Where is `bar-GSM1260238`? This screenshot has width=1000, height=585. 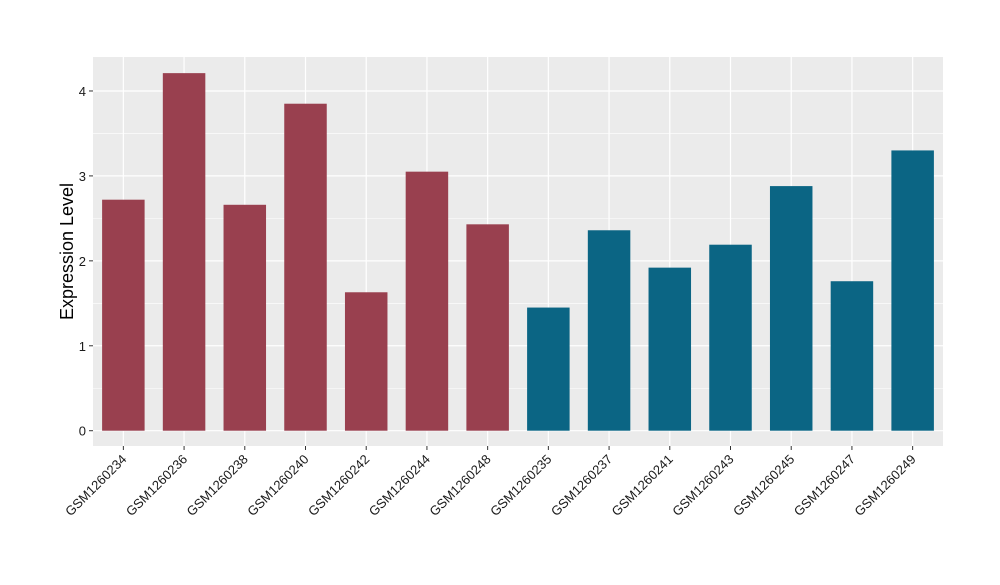 bar-GSM1260238 is located at coordinates (245, 317).